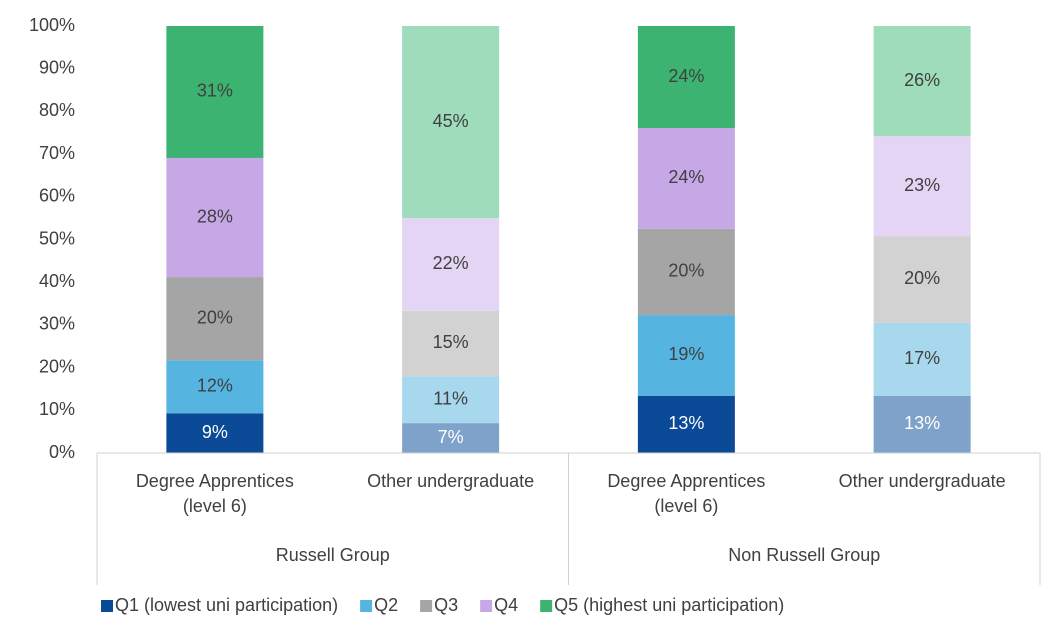 The width and height of the screenshot is (1049, 619). Describe the element at coordinates (57, 366) in the screenshot. I see `y-tick-label: 20%` at that location.